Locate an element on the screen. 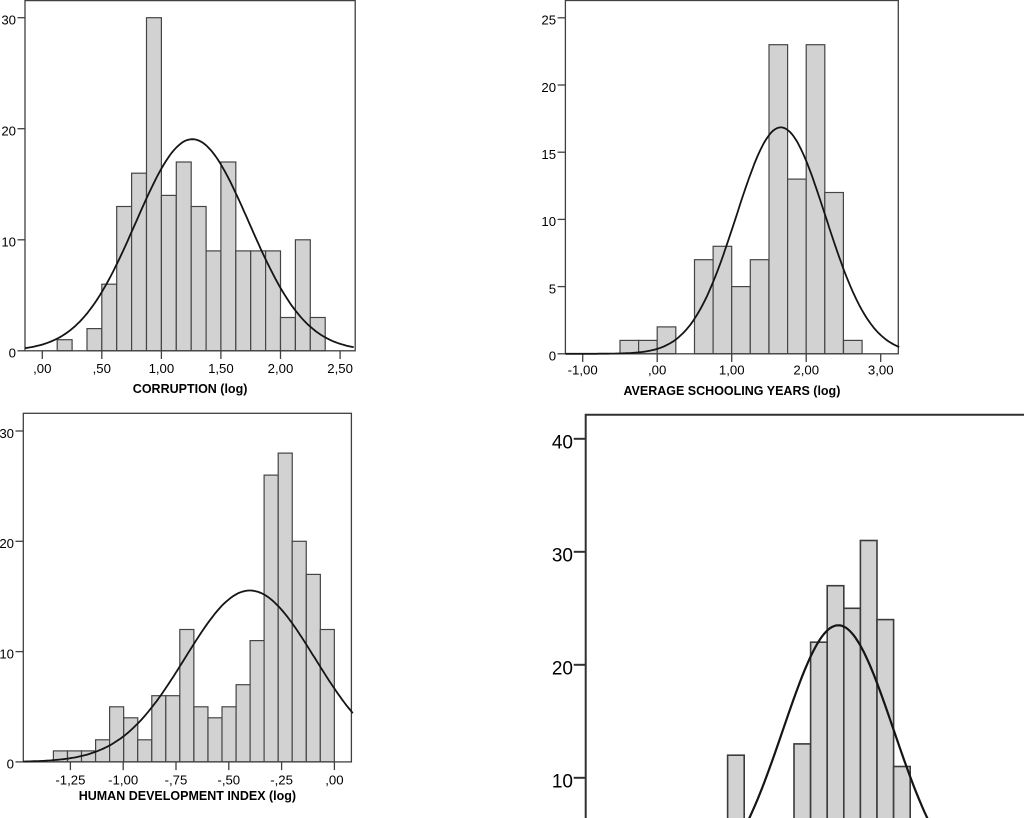 This screenshot has height=818, width=1024. svg-text: 5 is located at coordinates (552, 288).